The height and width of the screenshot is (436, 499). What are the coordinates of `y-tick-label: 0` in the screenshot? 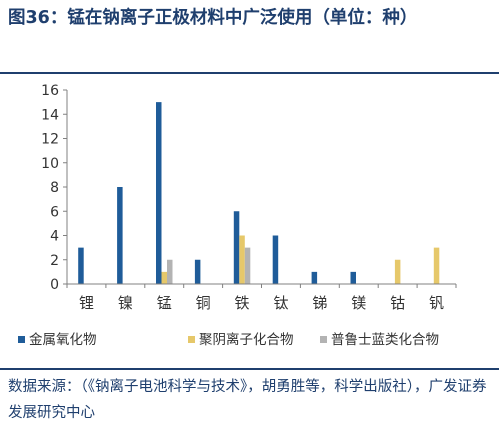 It's located at (54, 285).